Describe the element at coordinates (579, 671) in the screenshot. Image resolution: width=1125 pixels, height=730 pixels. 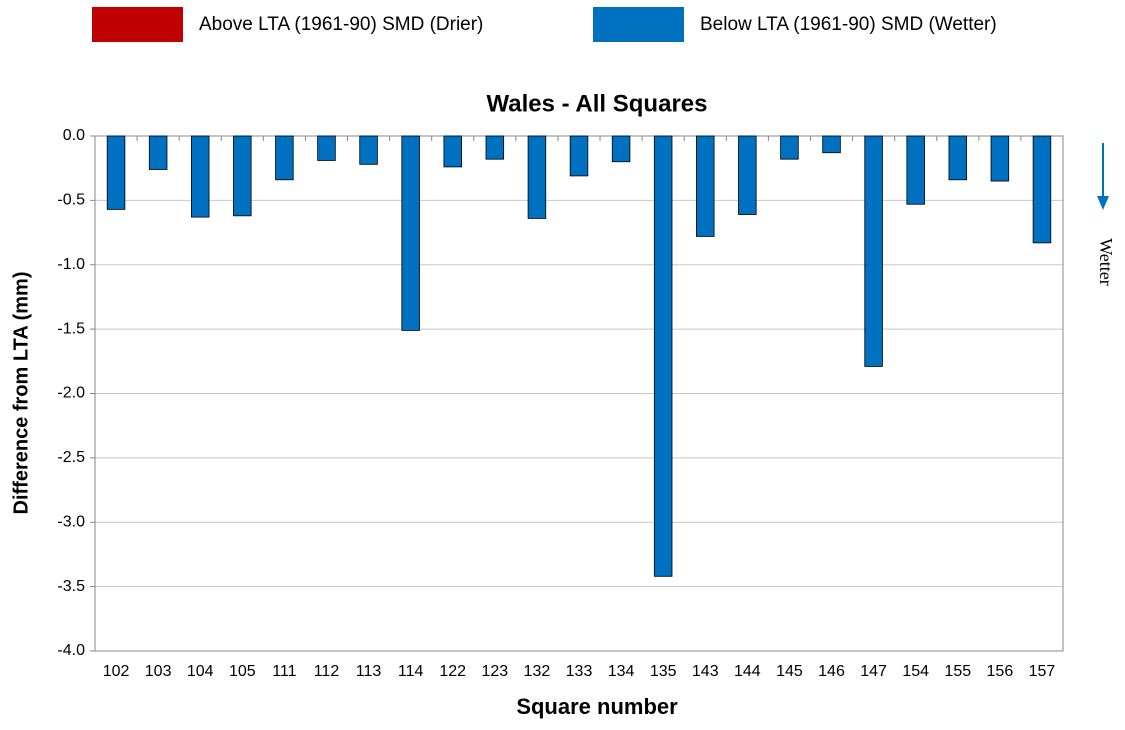
I see `x-tick-label: 133` at that location.